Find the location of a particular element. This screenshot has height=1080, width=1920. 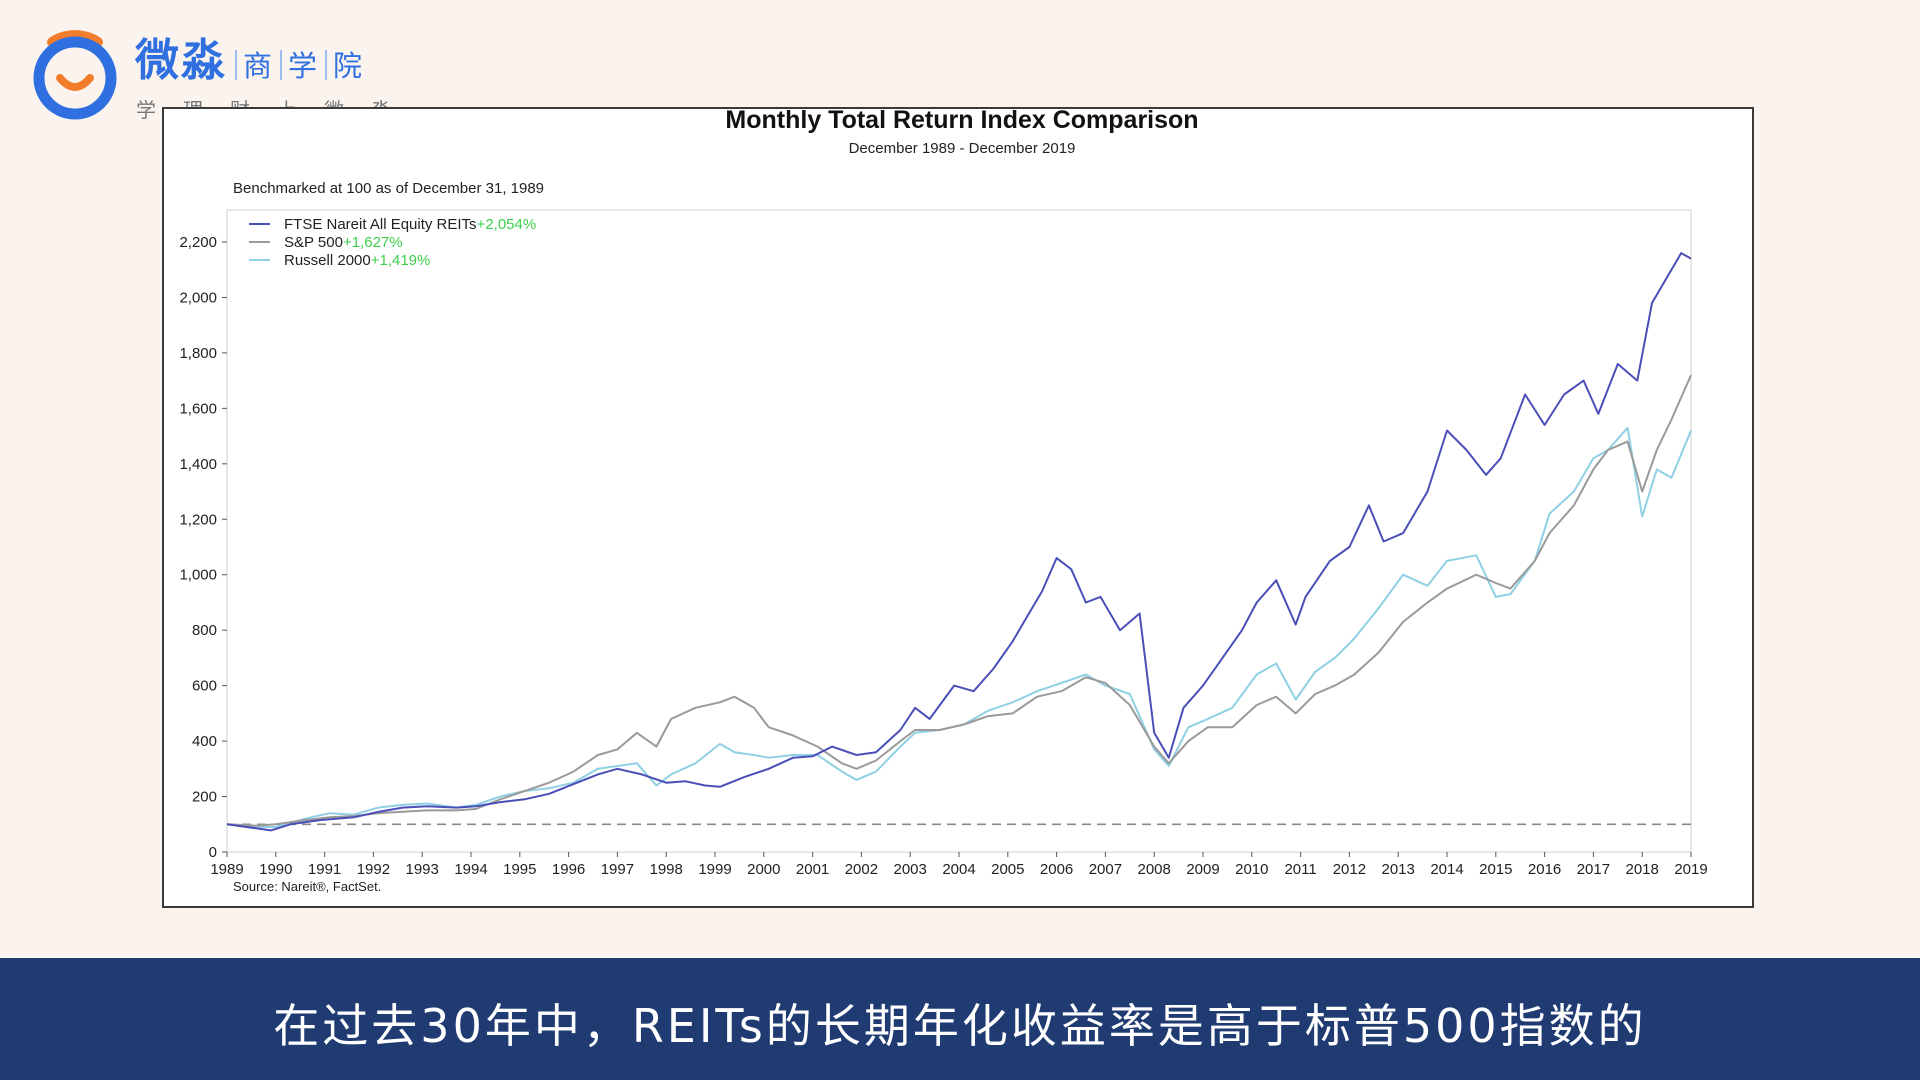

y-tick-label: 0 is located at coordinates (213, 852).